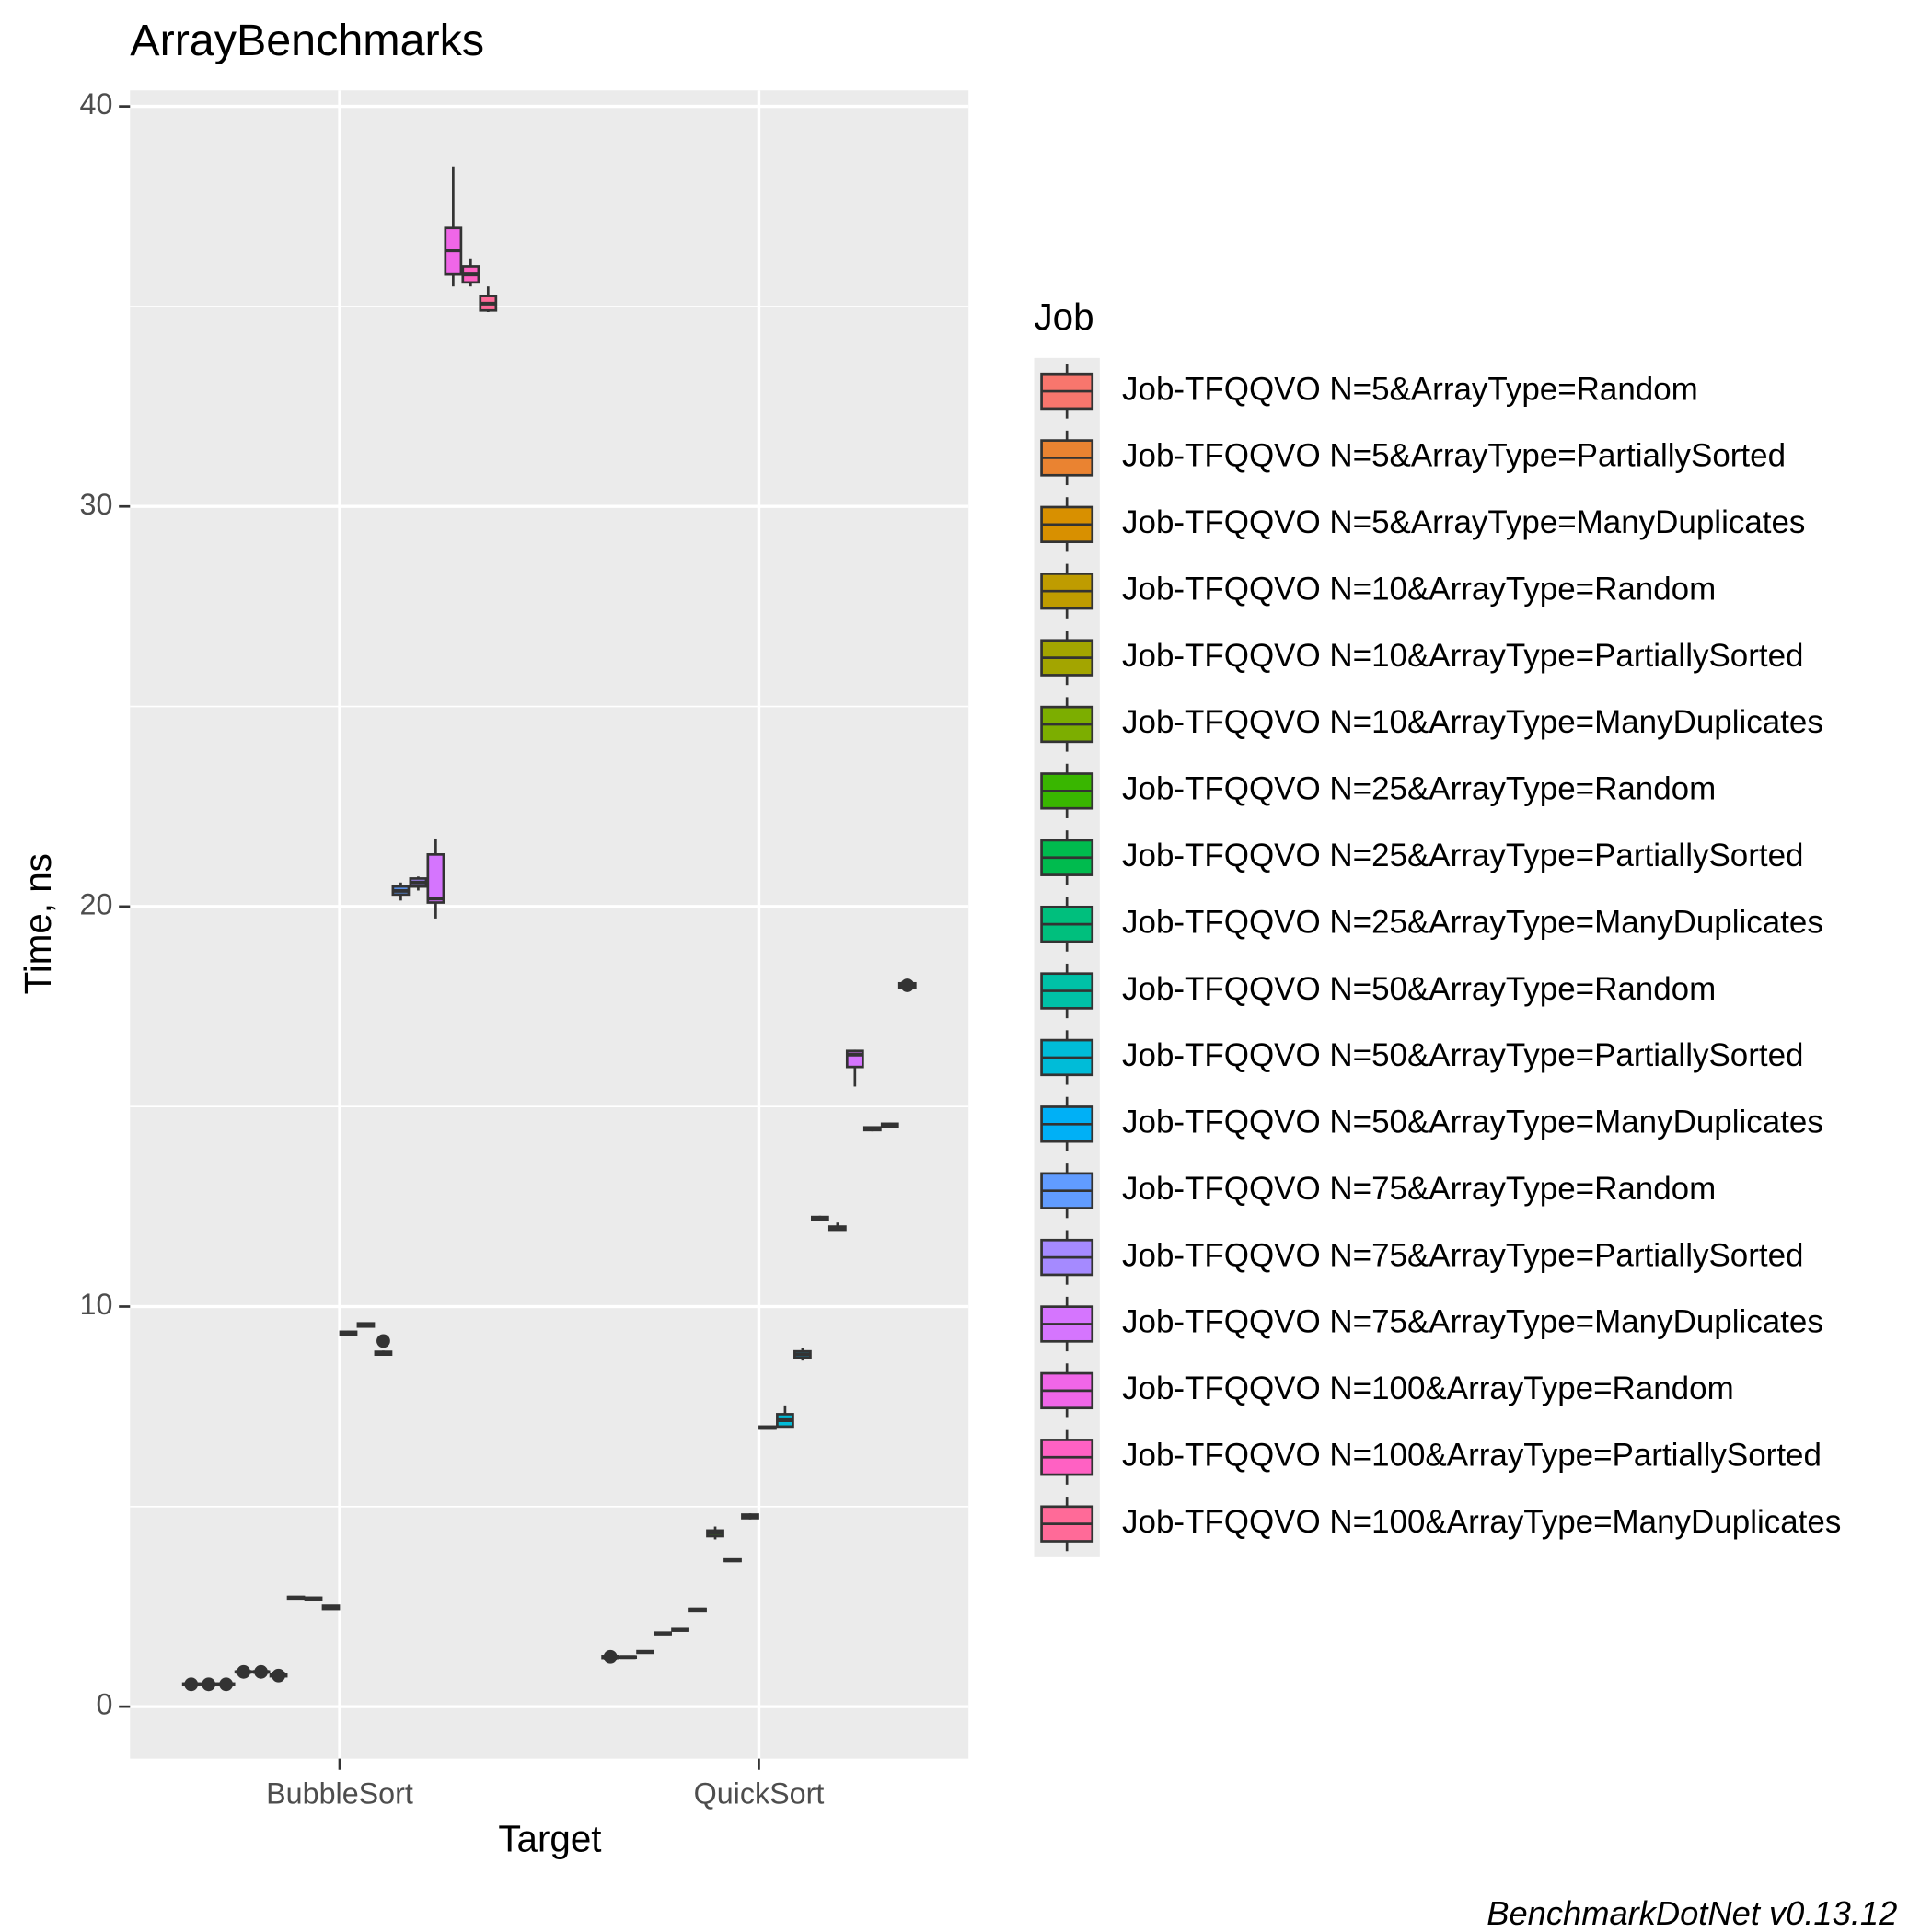 The image size is (1932, 1932). What do you see at coordinates (1067, 957) in the screenshot?
I see `legend-key-background` at bounding box center [1067, 957].